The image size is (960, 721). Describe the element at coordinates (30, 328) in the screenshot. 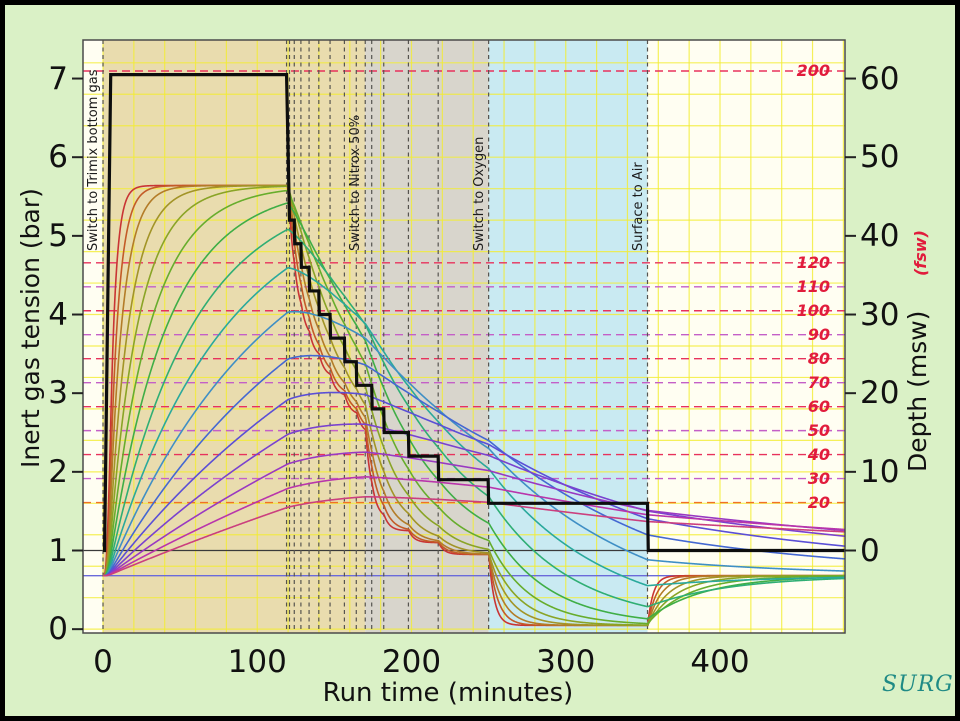

I see `y-axis-title: Inert gas tension (bar)` at that location.